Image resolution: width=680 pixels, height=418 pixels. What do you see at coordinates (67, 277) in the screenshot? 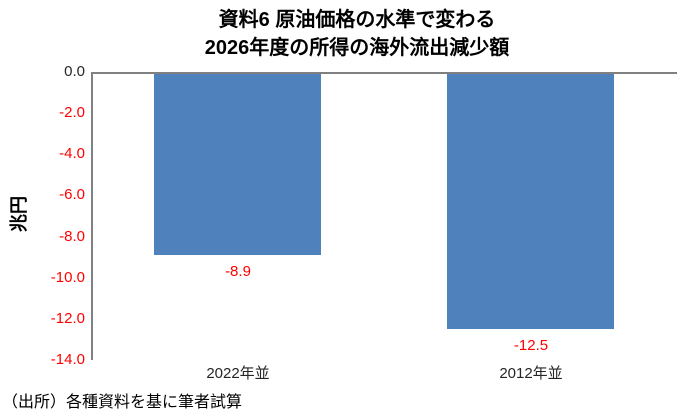
I see `y-axis-tick-label: -10.0` at bounding box center [67, 277].